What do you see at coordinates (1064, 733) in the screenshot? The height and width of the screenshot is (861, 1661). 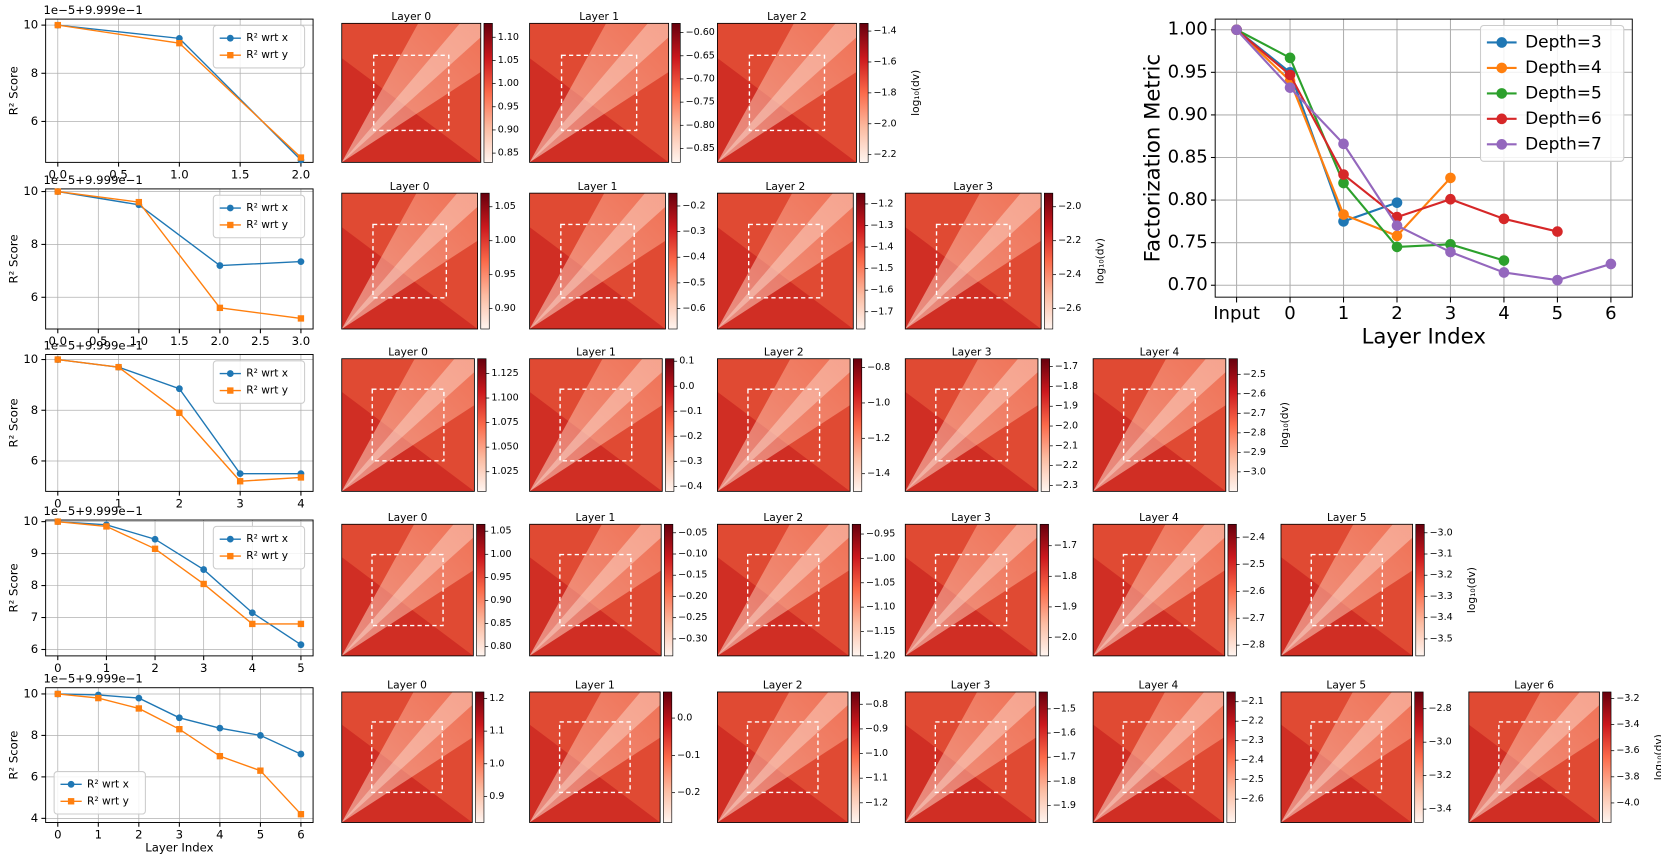 I see `colorbar-tick-label: −1.6` at bounding box center [1064, 733].